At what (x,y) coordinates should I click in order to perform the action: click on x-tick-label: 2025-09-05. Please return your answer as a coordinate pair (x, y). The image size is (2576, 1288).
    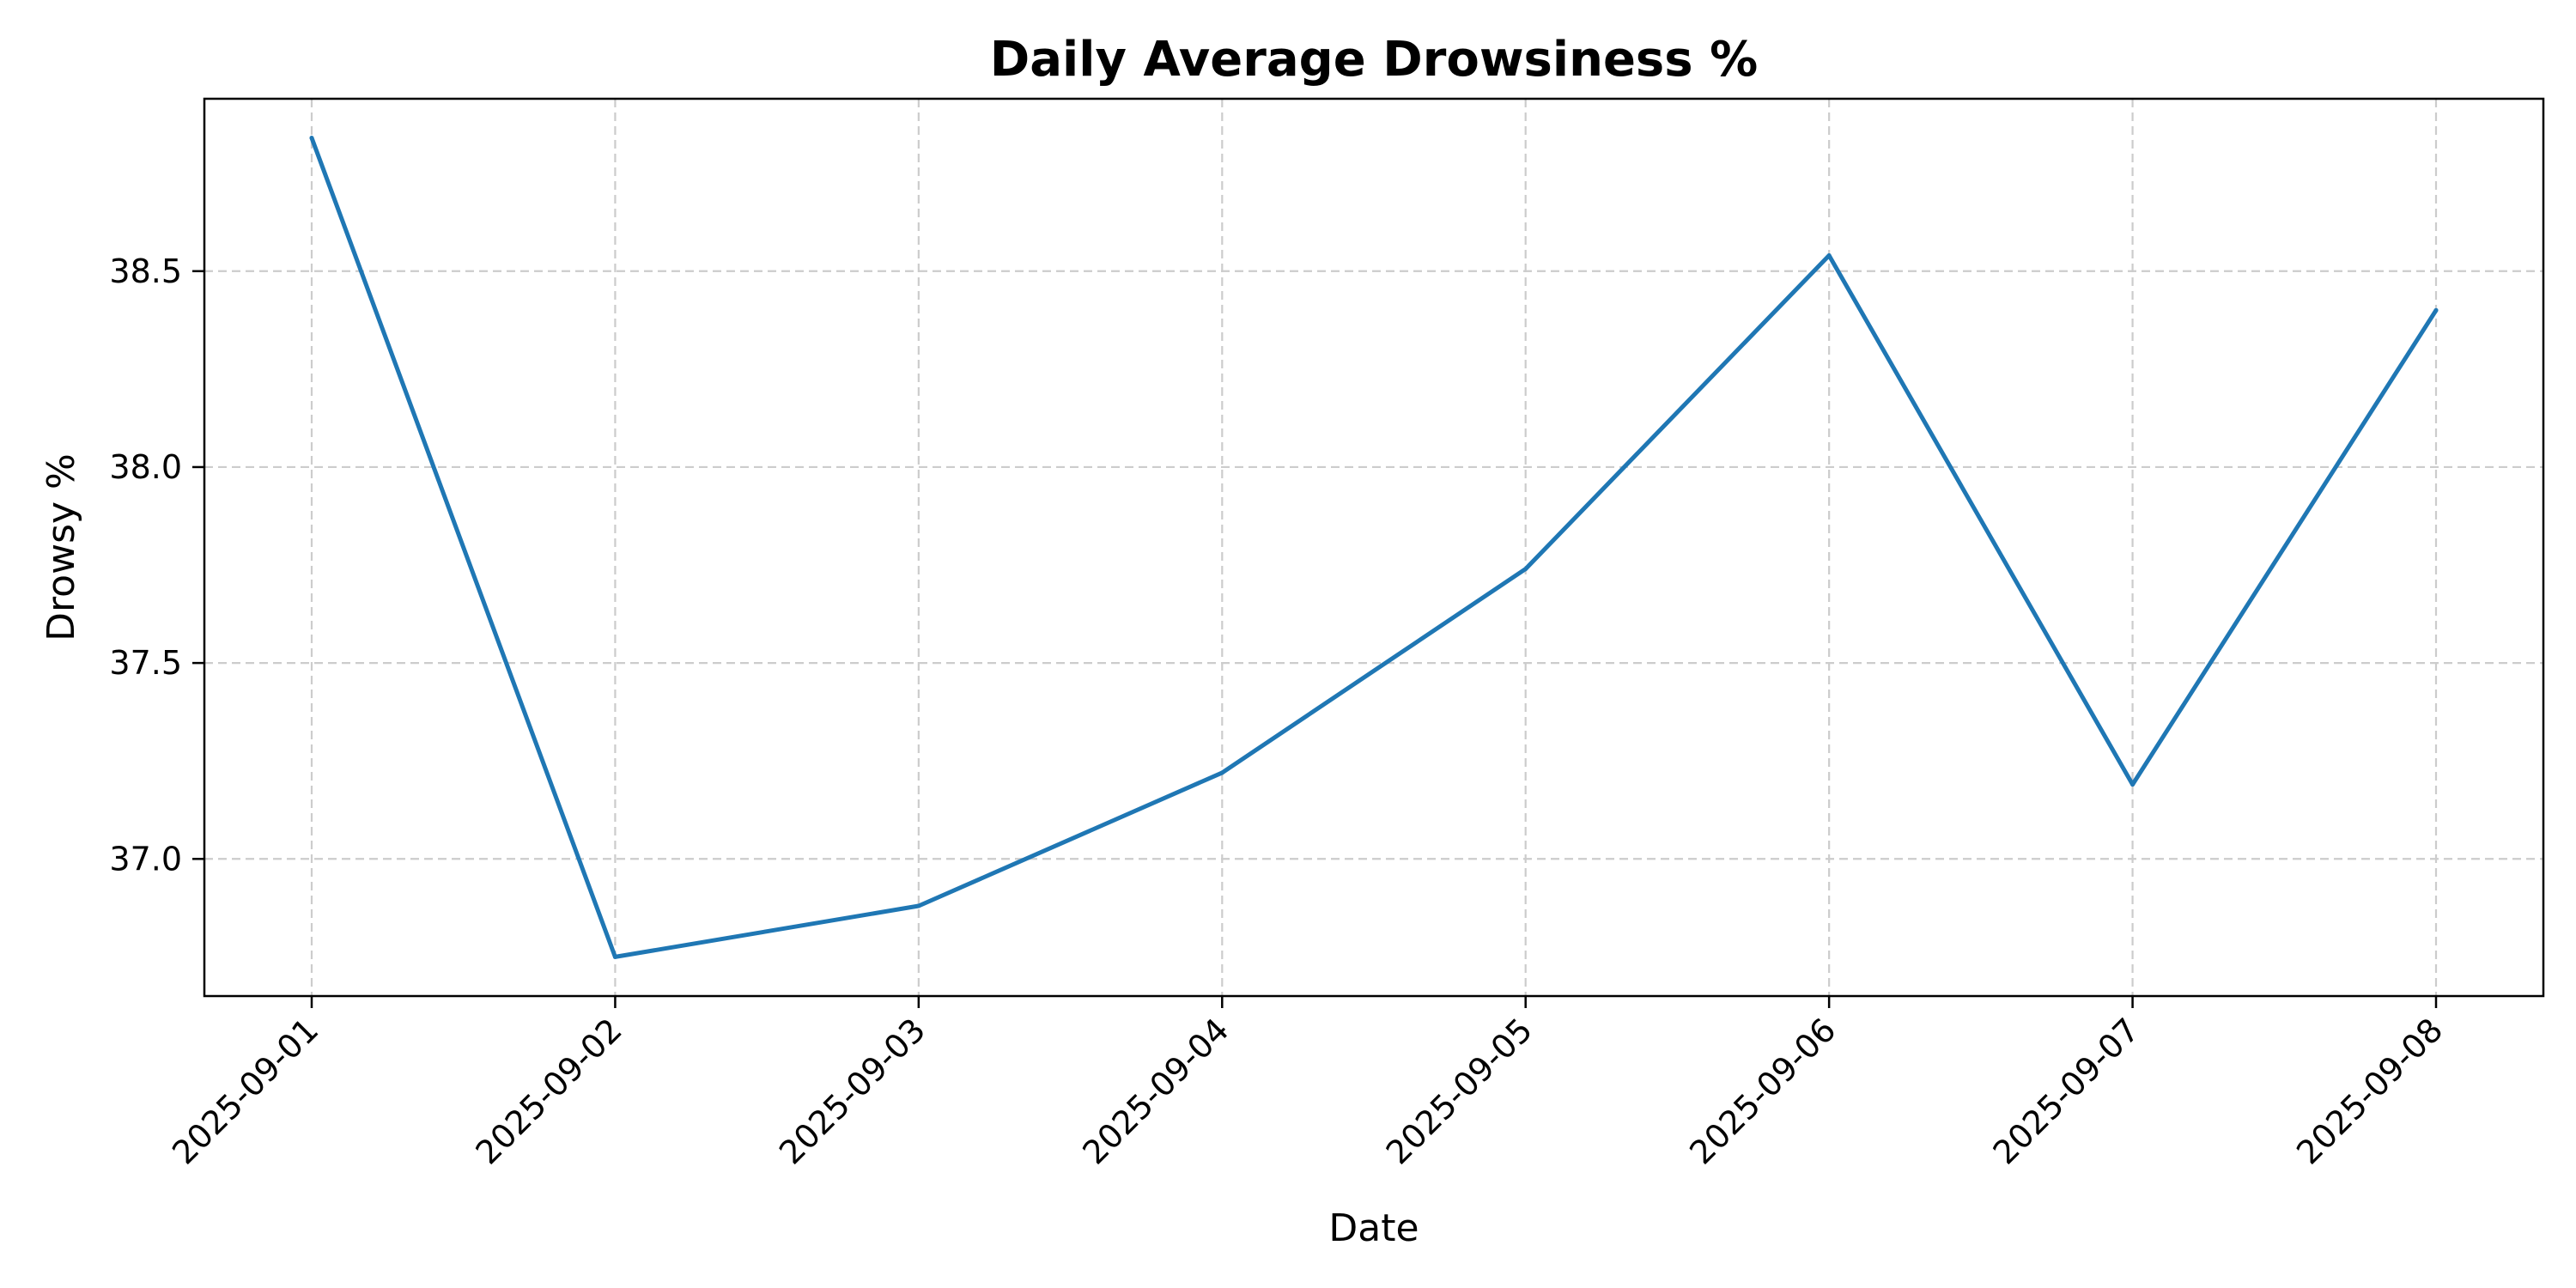
    Looking at the image, I should click on (1459, 1091).